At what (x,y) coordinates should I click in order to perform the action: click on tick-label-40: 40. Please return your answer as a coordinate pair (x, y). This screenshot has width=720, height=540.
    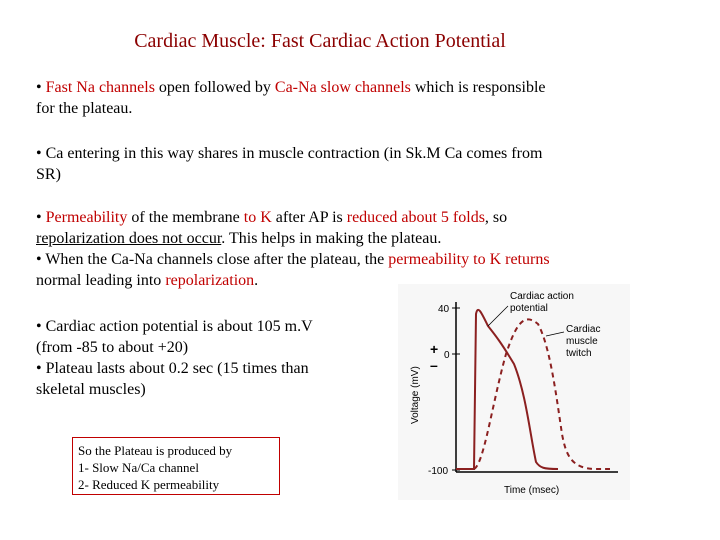
    Looking at the image, I should click on (444, 309).